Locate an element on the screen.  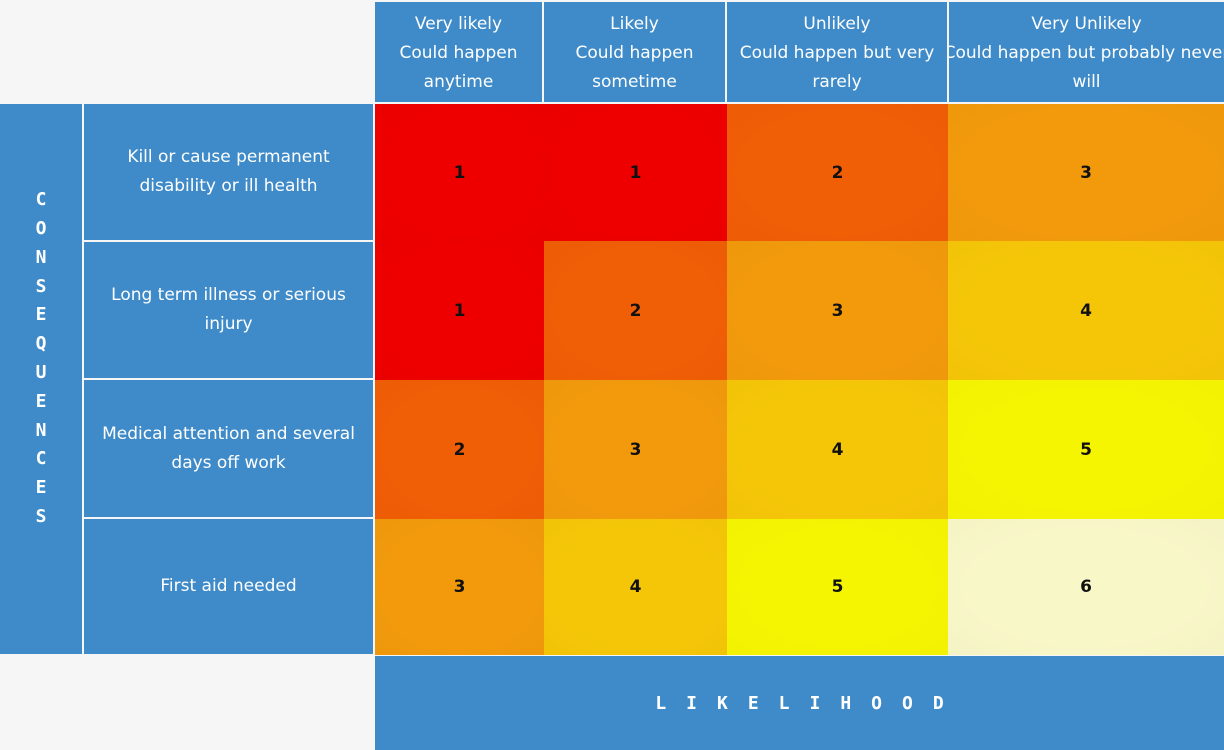
column-header-line: Could happen but probably never is located at coordinates (1086, 52).